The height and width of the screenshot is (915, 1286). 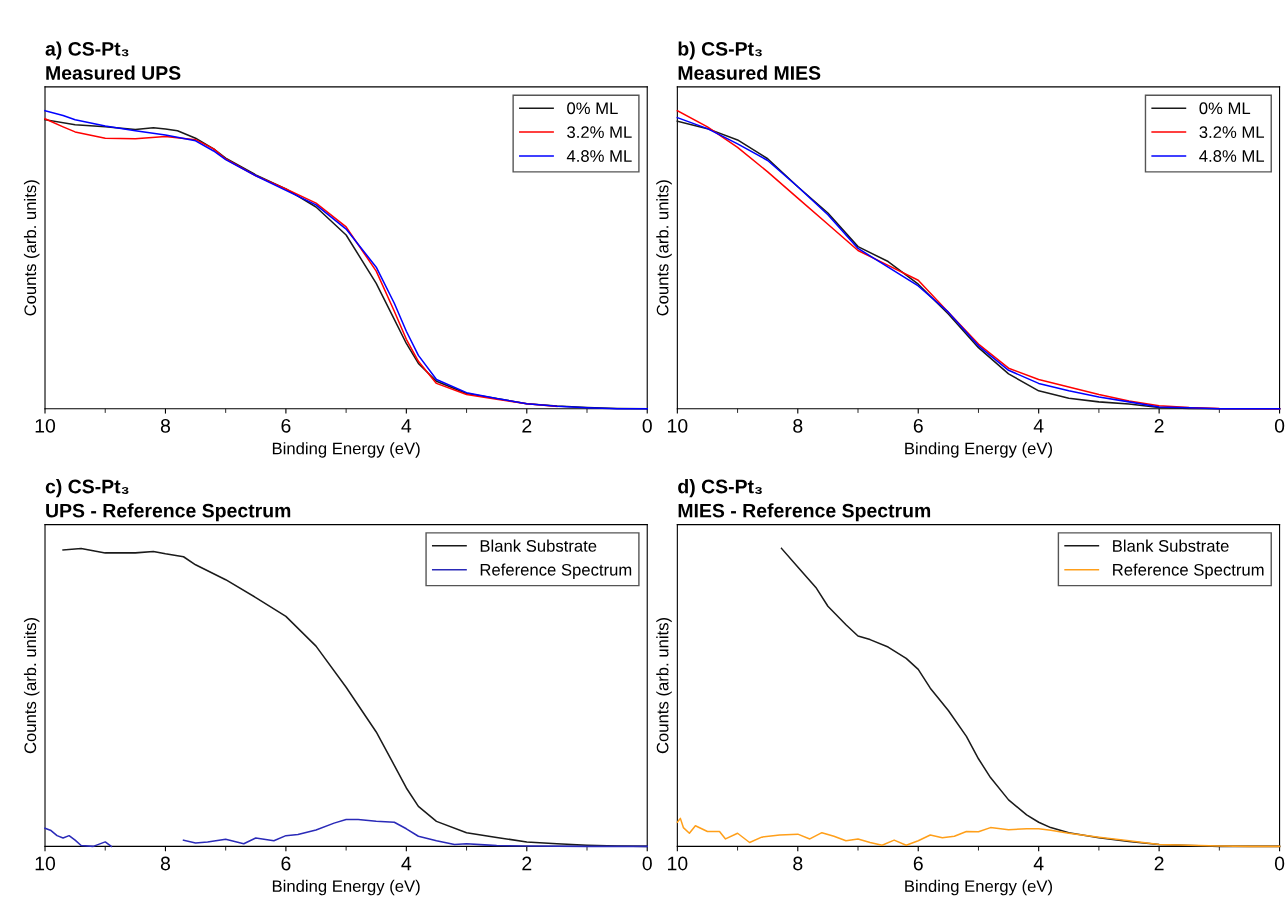 I want to click on chart-subtitle: Measured UPS, so click(x=113, y=72).